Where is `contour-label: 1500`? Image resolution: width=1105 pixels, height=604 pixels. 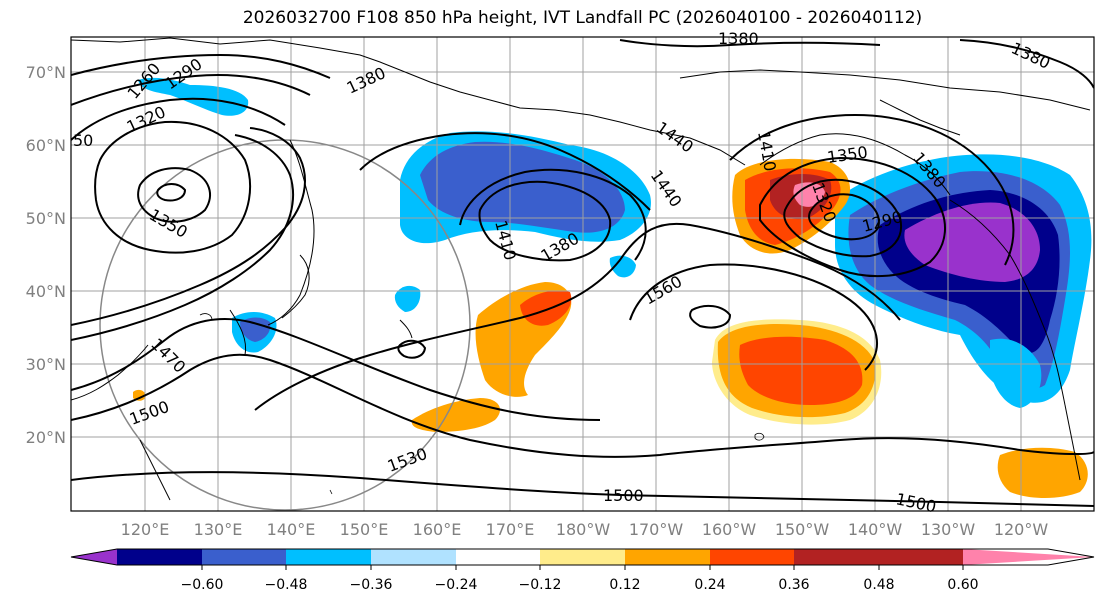
contour-label: 1500 is located at coordinates (623, 495).